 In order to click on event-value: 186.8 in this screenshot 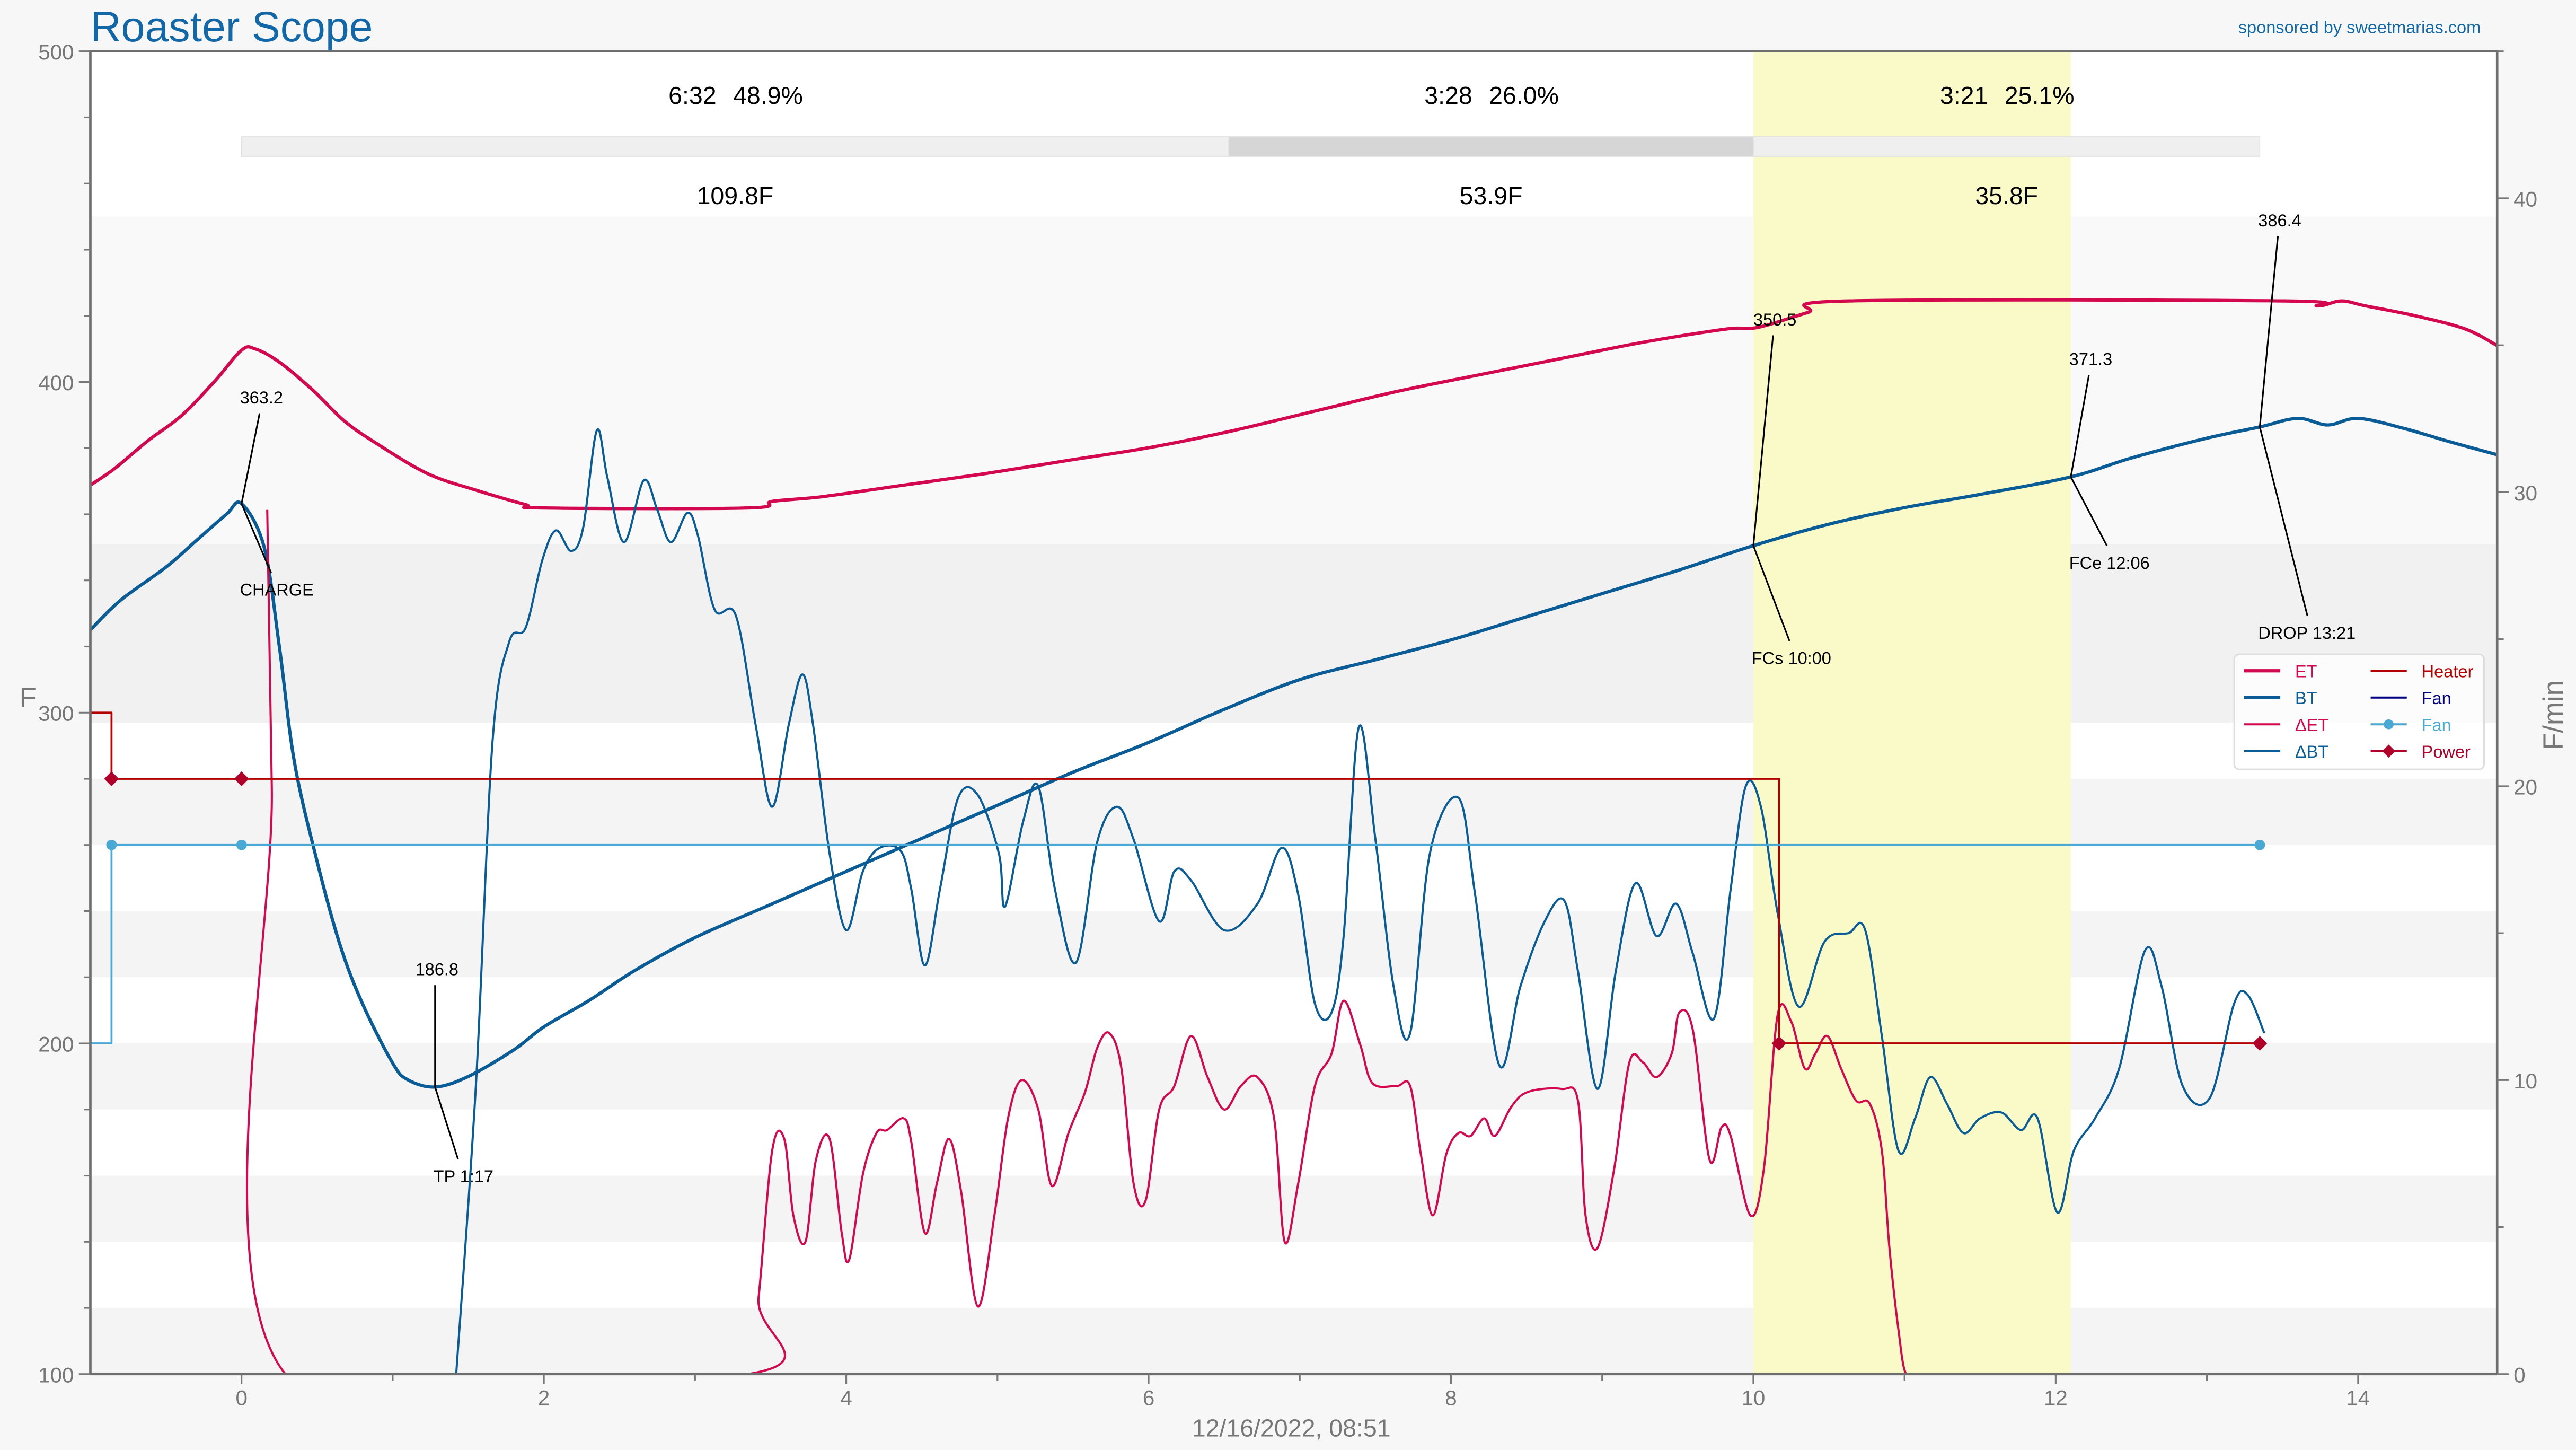, I will do `click(437, 969)`.